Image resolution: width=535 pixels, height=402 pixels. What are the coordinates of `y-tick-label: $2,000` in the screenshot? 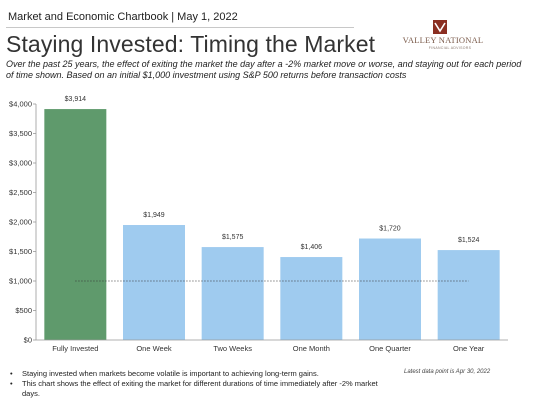 It's located at (20, 222).